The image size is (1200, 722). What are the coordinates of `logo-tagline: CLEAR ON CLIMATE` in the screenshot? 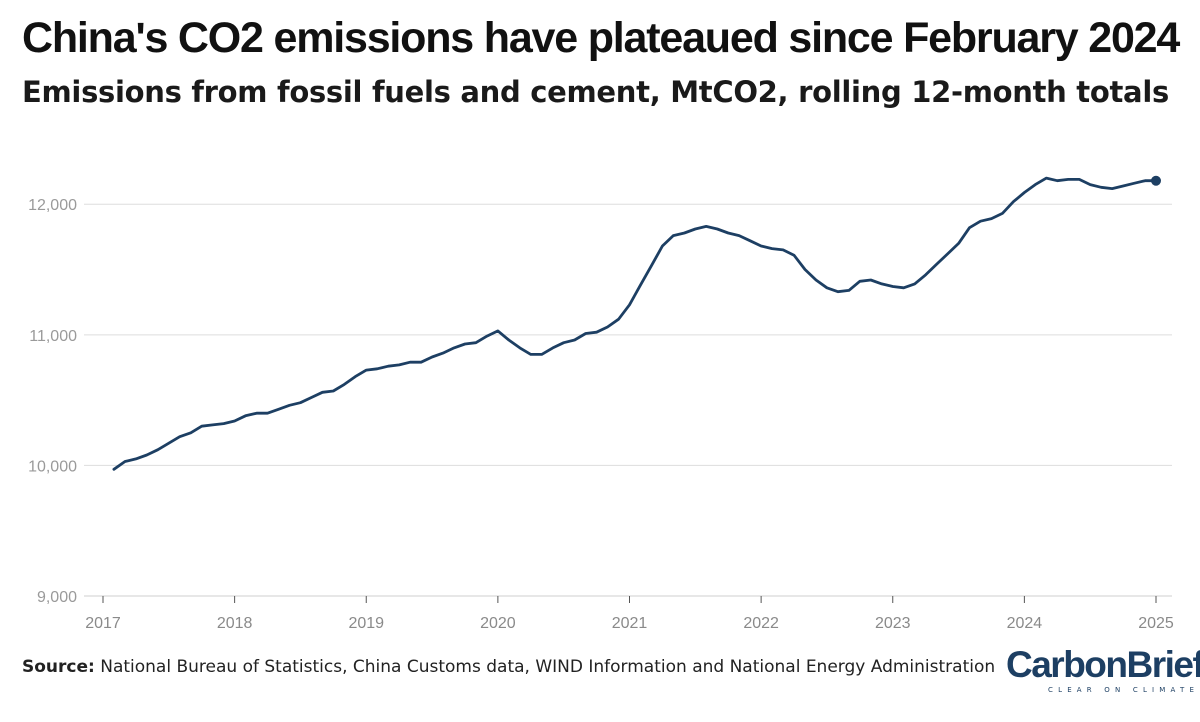 It's located at (1124, 690).